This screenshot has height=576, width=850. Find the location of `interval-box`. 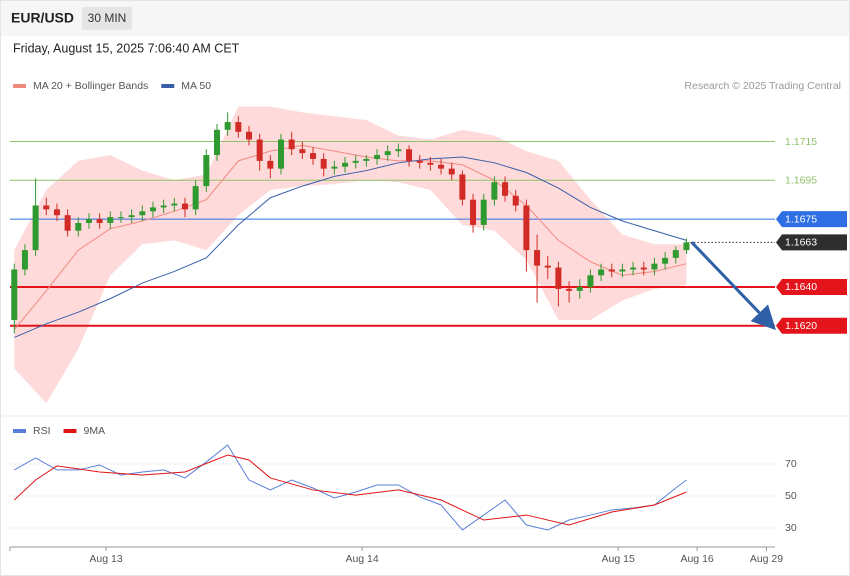

interval-box is located at coordinates (107, 18).